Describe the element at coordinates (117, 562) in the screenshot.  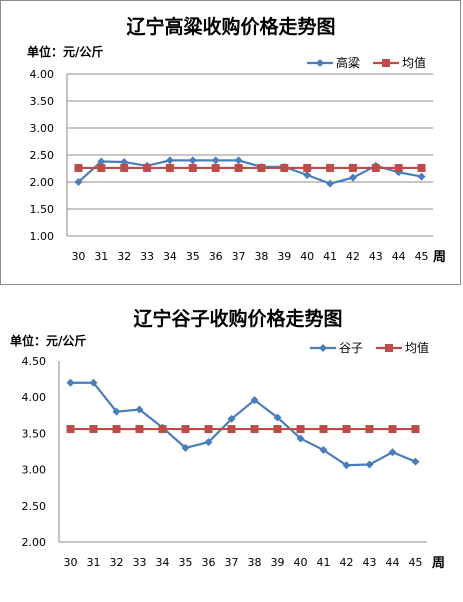
I see `x-tick-label: 32` at that location.